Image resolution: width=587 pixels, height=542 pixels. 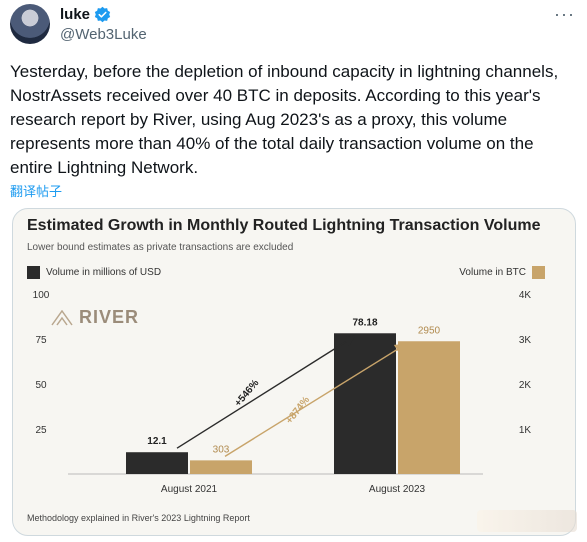 What do you see at coordinates (62, 317) in the screenshot?
I see `river-mountain-icon` at bounding box center [62, 317].